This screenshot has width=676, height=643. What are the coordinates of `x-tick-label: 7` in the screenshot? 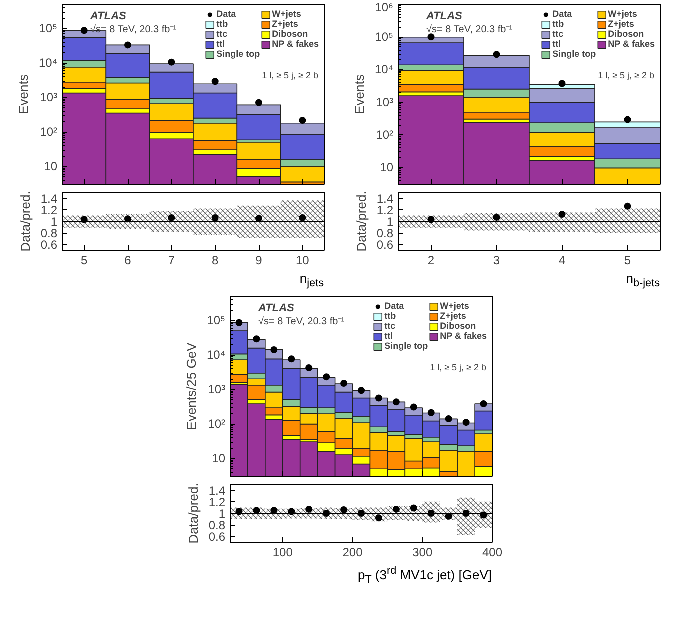 It's located at (172, 261).